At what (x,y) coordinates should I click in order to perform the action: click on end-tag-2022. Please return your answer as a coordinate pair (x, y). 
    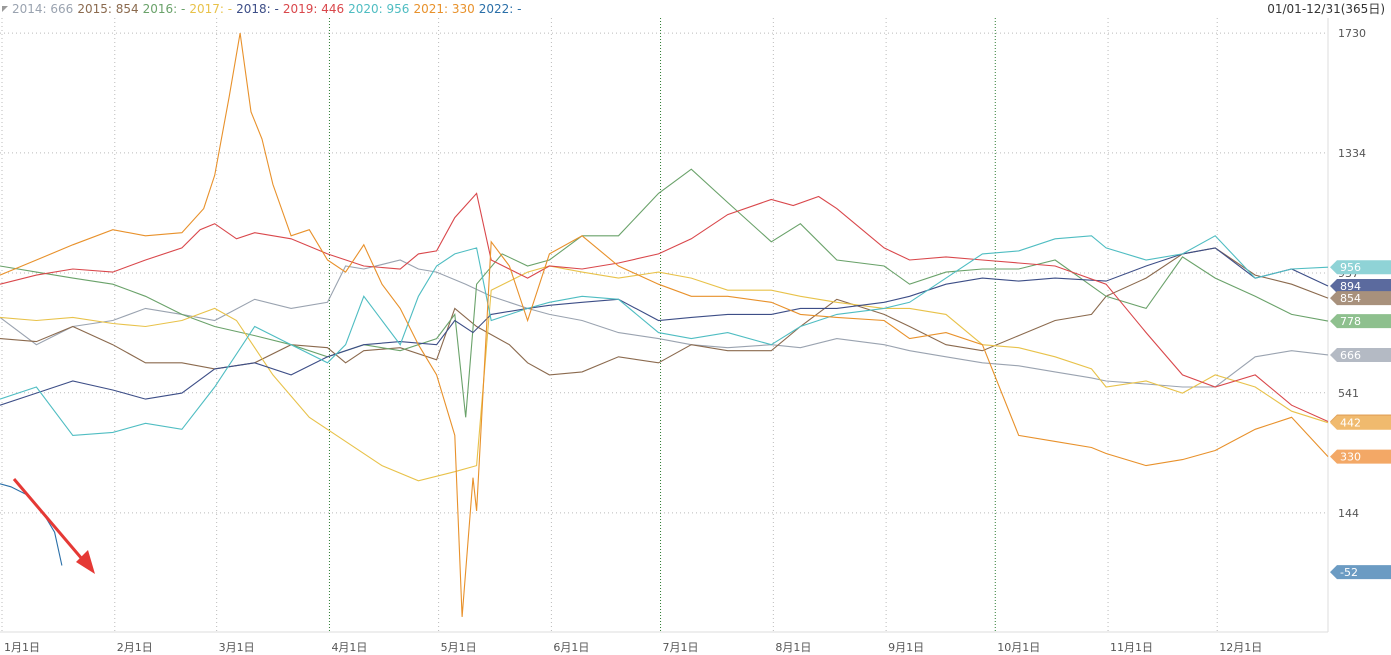
    Looking at the image, I should click on (1360, 572).